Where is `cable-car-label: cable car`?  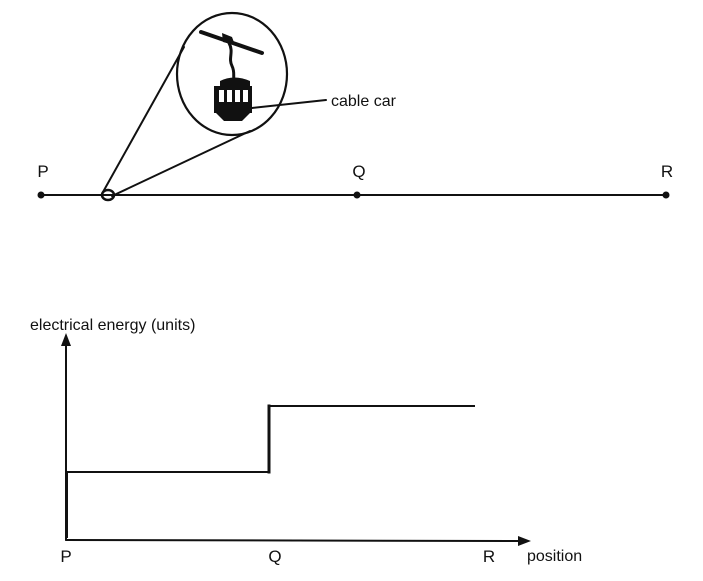 cable-car-label: cable car is located at coordinates (364, 101).